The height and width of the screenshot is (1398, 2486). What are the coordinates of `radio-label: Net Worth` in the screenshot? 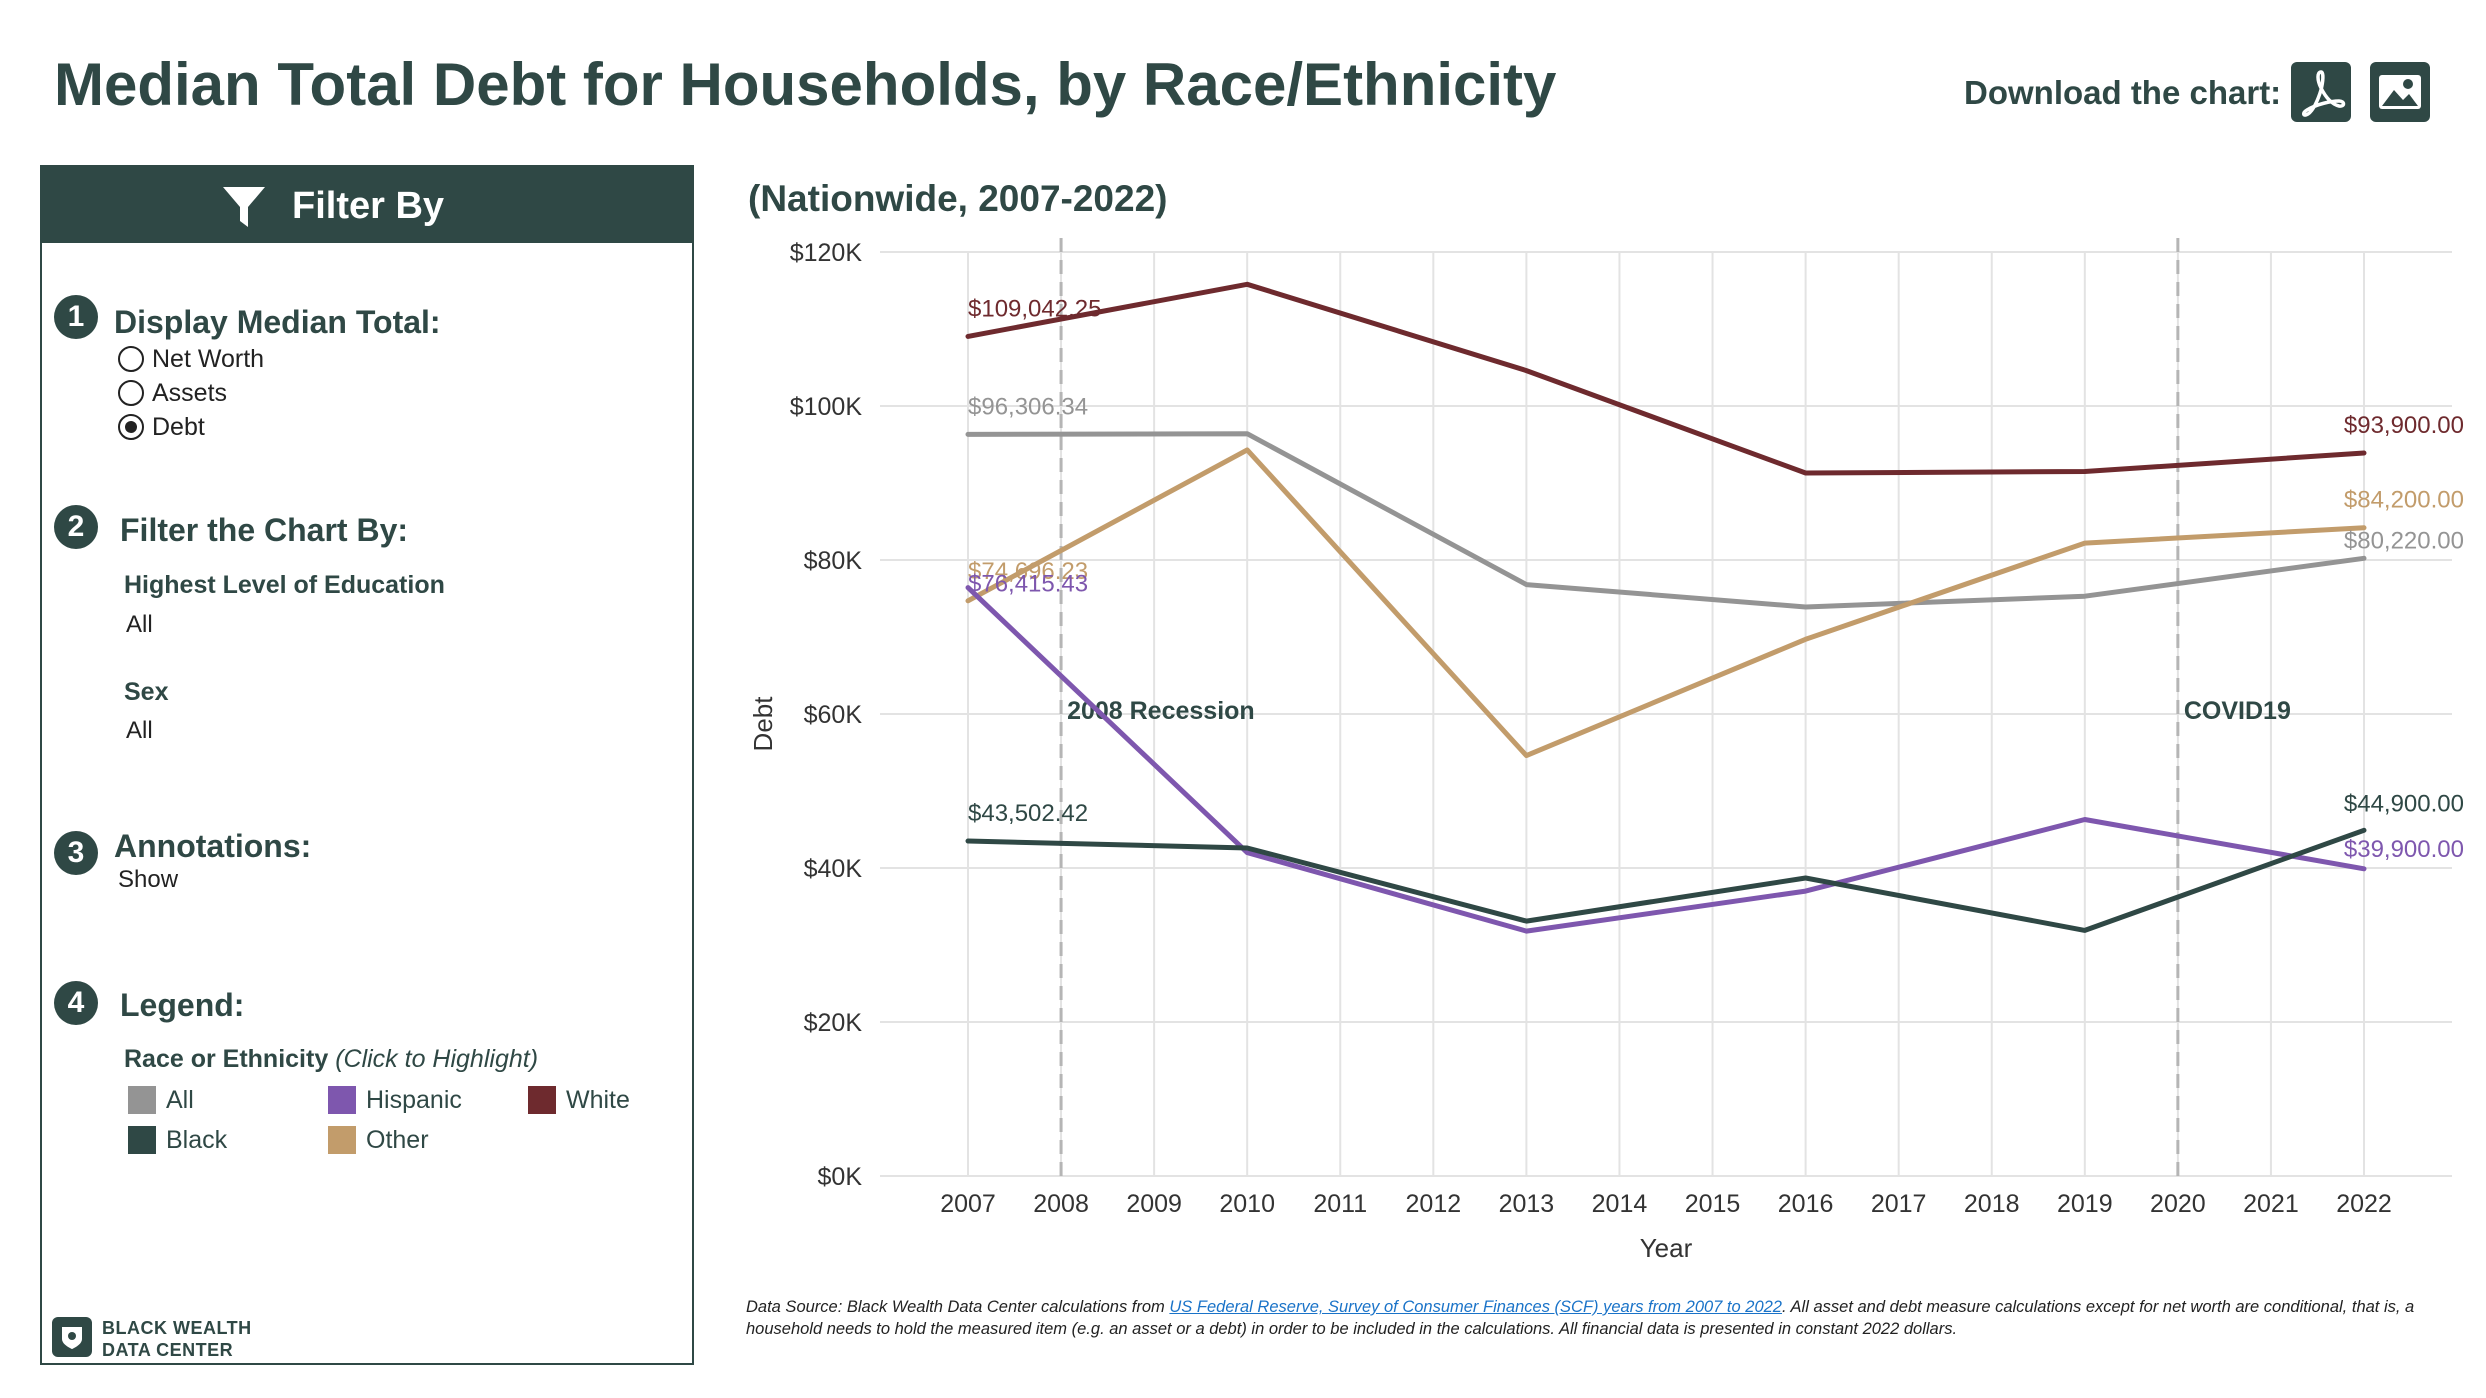 It's located at (208, 358).